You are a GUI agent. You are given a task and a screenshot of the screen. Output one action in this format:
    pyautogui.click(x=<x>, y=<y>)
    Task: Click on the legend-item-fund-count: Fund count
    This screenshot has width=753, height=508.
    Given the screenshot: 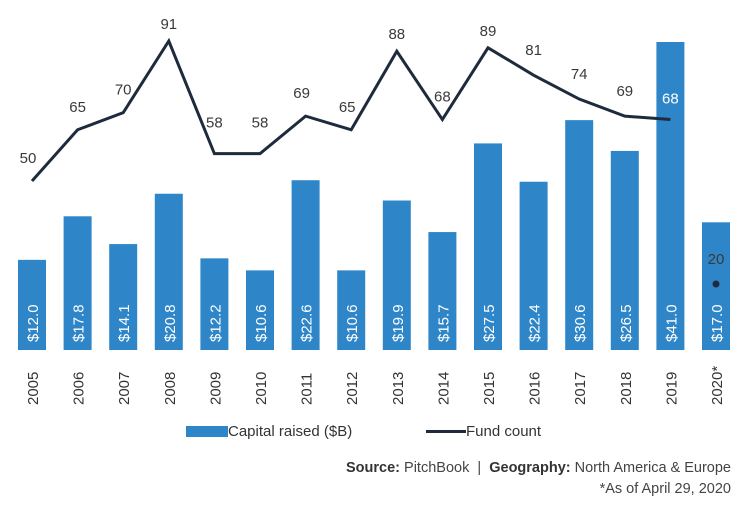 What is the action you would take?
    pyautogui.click(x=483, y=431)
    